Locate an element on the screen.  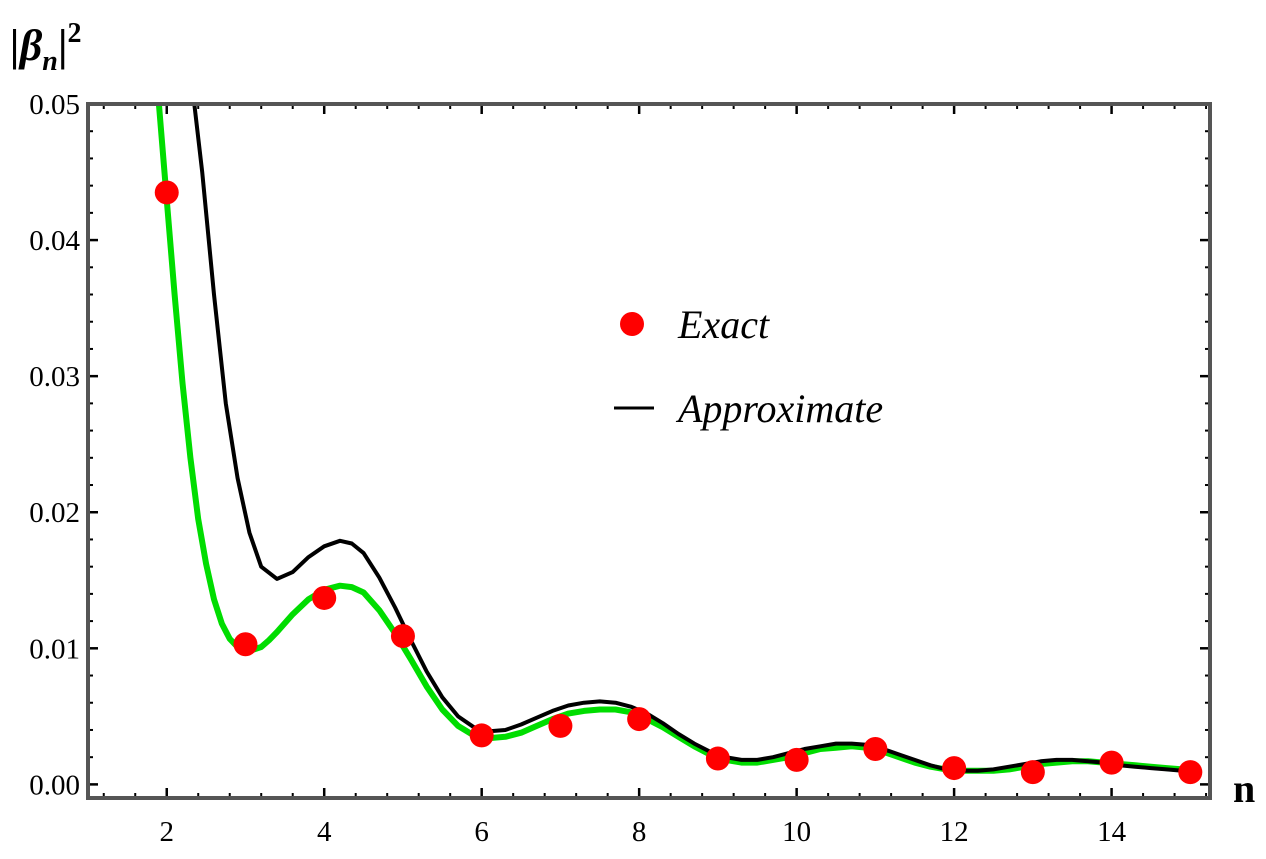
x-tick-label: 8 is located at coordinates (639, 832).